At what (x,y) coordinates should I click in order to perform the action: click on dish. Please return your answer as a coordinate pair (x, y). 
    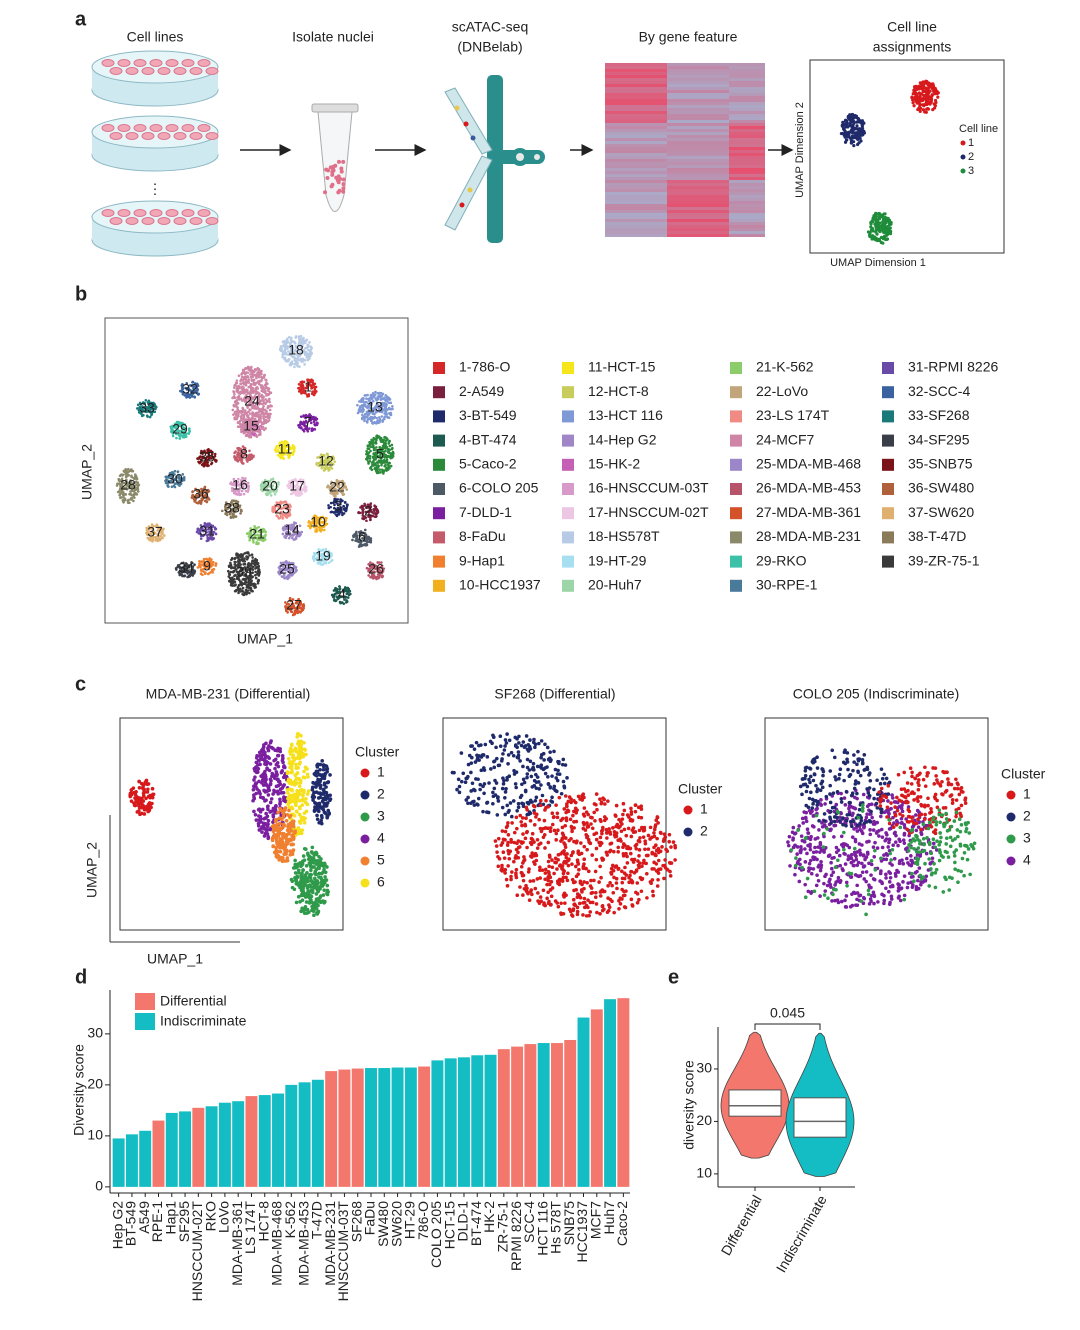
    Looking at the image, I should click on (155, 132).